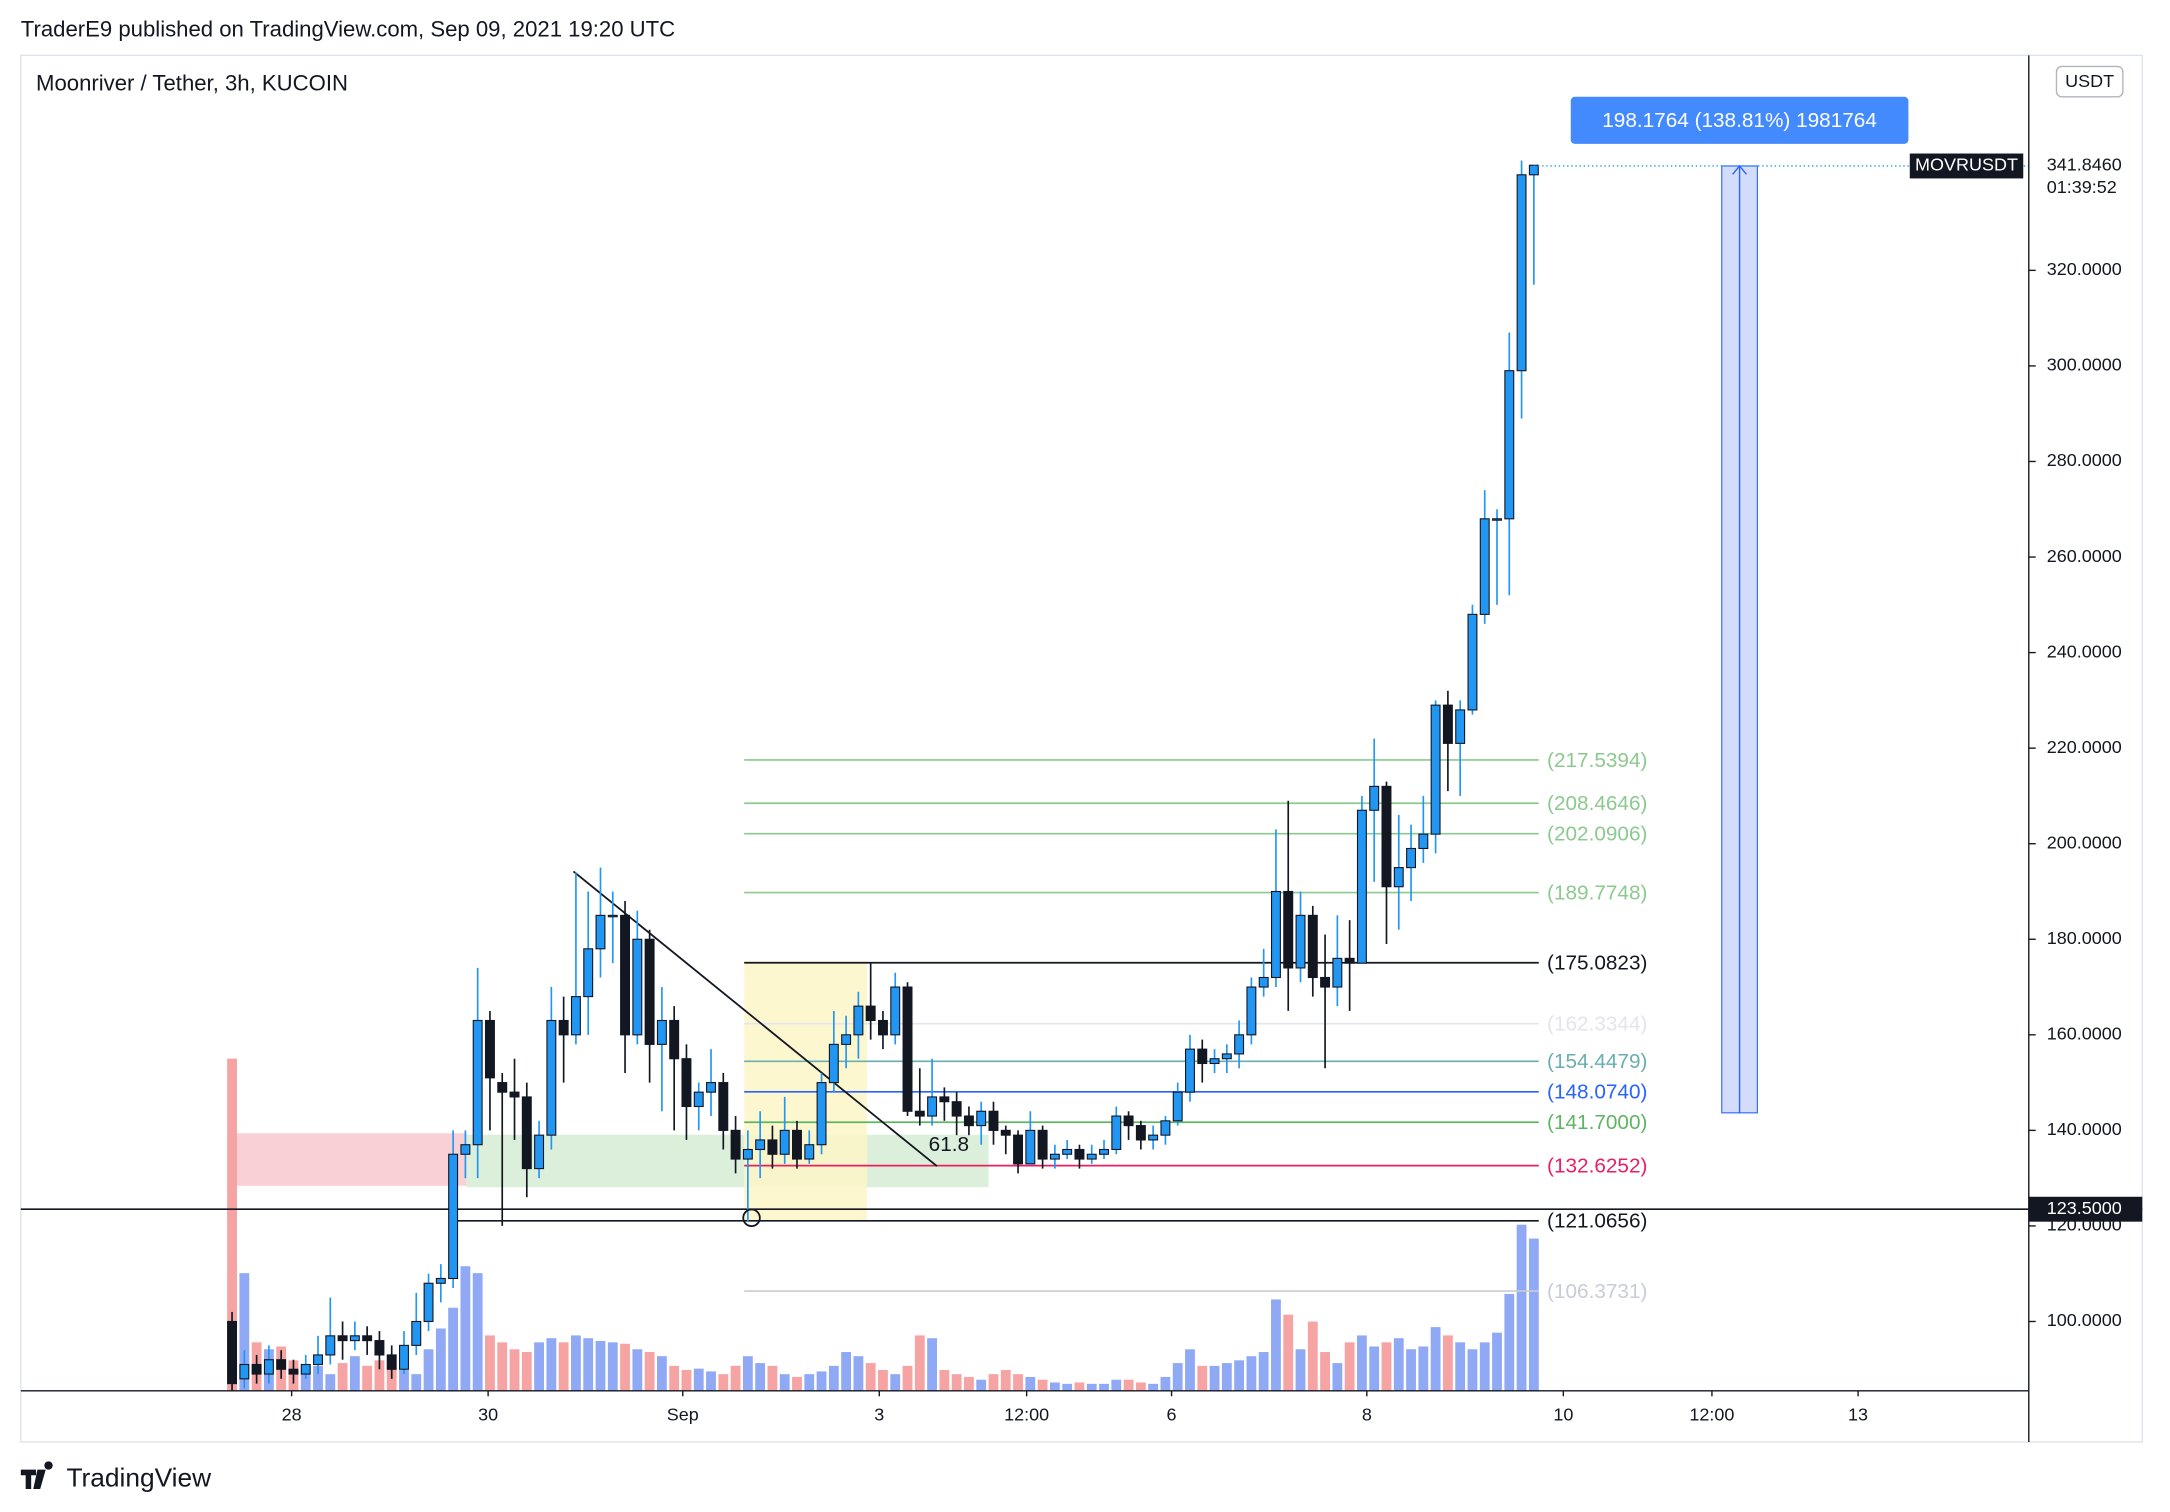 The image size is (2170, 1512). What do you see at coordinates (1597, 892) in the screenshot?
I see `fib-level-label: (189.7748)` at bounding box center [1597, 892].